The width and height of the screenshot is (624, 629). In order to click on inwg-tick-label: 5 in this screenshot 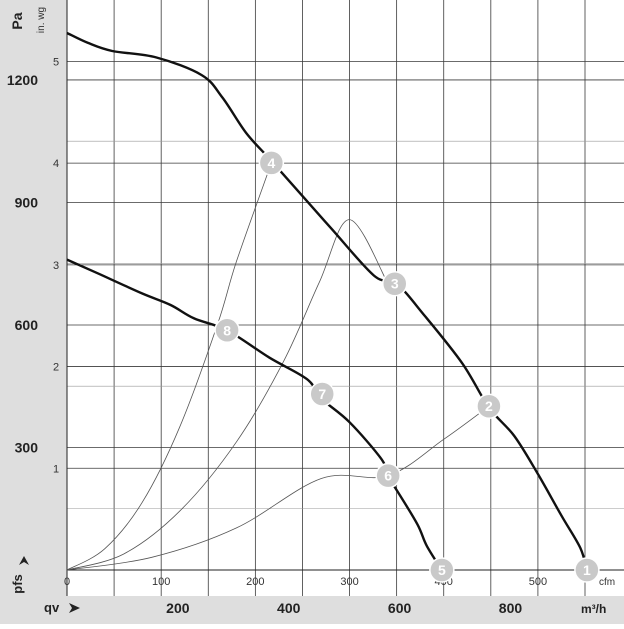, I will do `click(56, 62)`.